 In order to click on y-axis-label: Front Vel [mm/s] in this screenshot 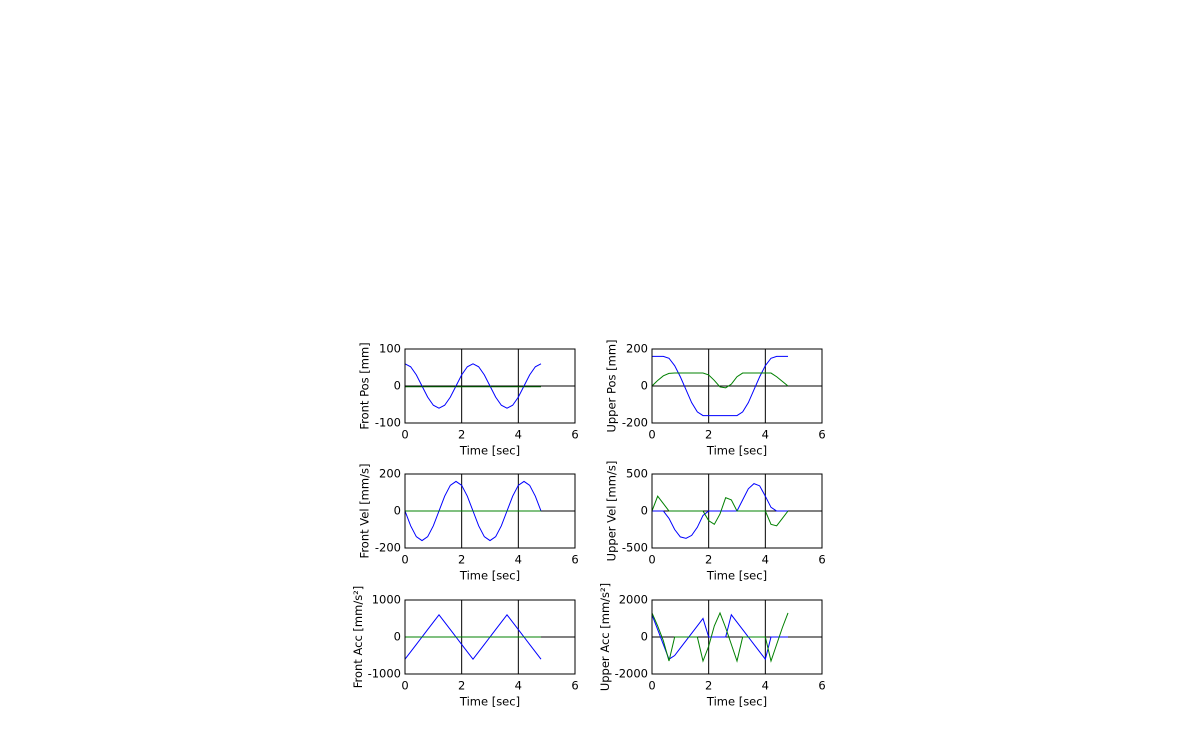, I will do `click(365, 511)`.